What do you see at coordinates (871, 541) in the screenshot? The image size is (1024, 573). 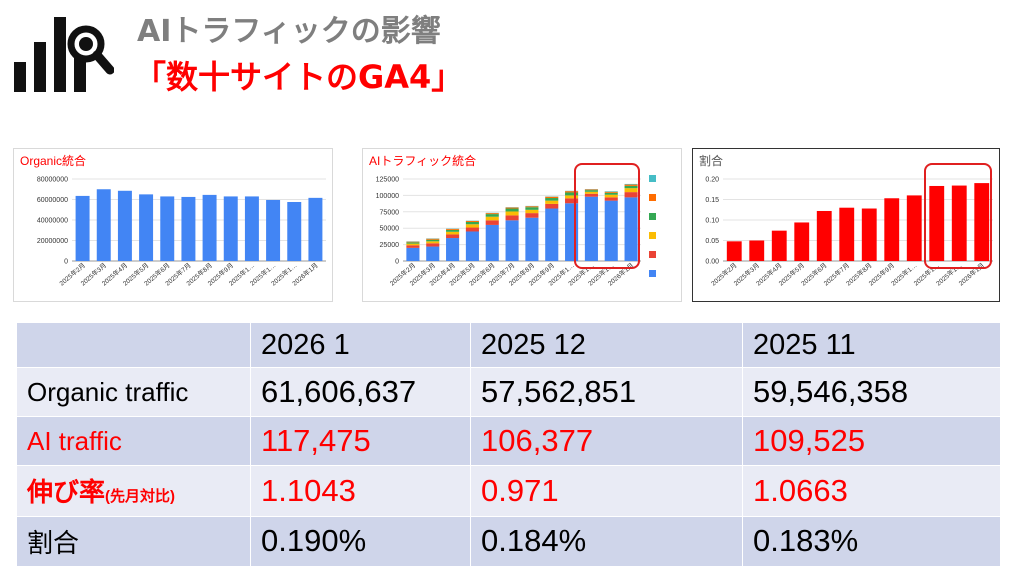 I see `table-cell: 0.183%` at bounding box center [871, 541].